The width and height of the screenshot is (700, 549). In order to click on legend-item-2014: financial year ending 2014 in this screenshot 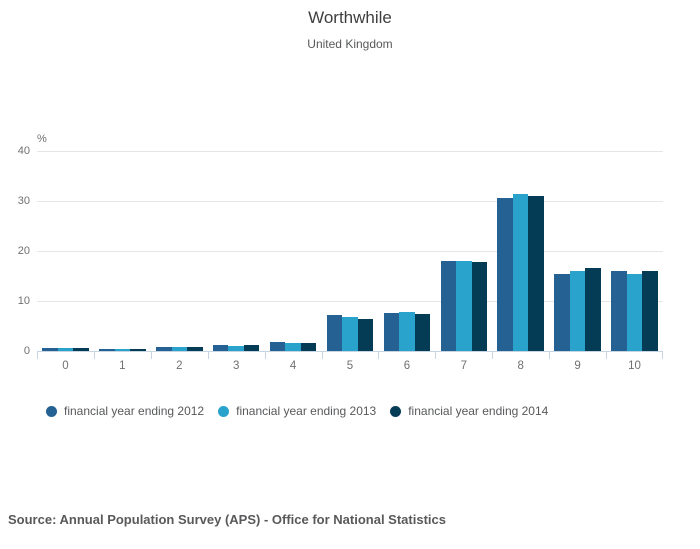, I will do `click(469, 411)`.